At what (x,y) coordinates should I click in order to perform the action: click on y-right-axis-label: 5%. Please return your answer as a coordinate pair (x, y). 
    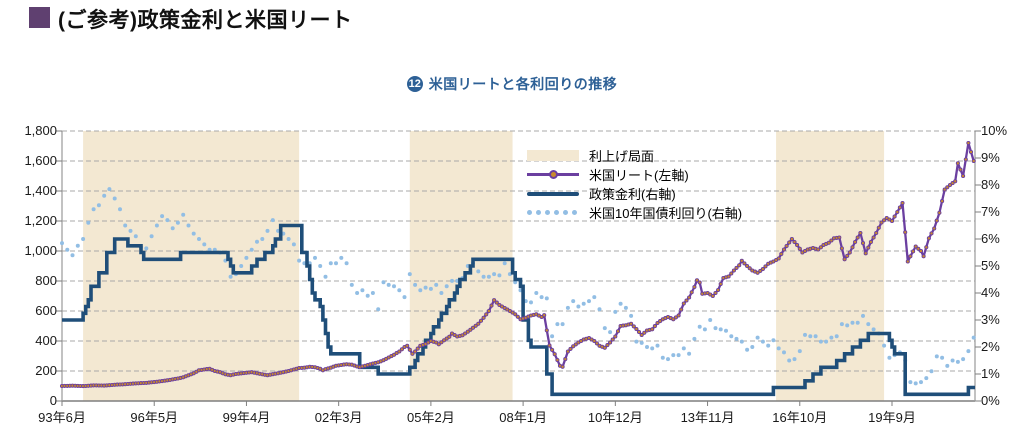
    Looking at the image, I should click on (990, 265).